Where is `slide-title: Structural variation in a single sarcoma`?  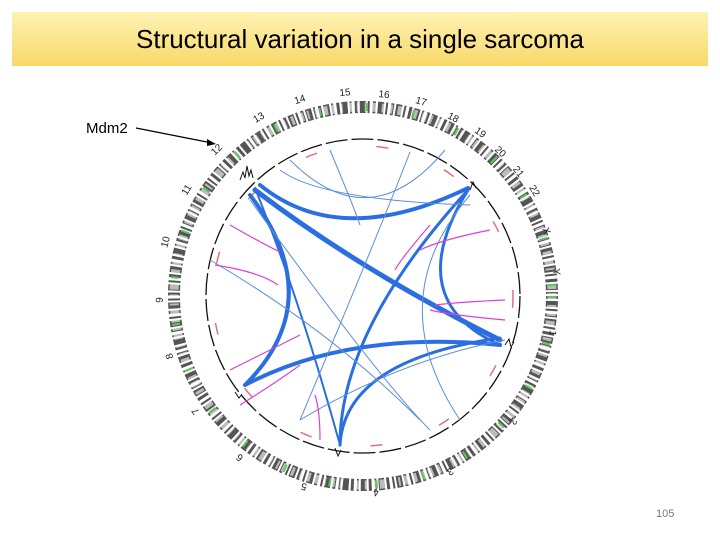 slide-title: Structural variation in a single sarcoma is located at coordinates (360, 39).